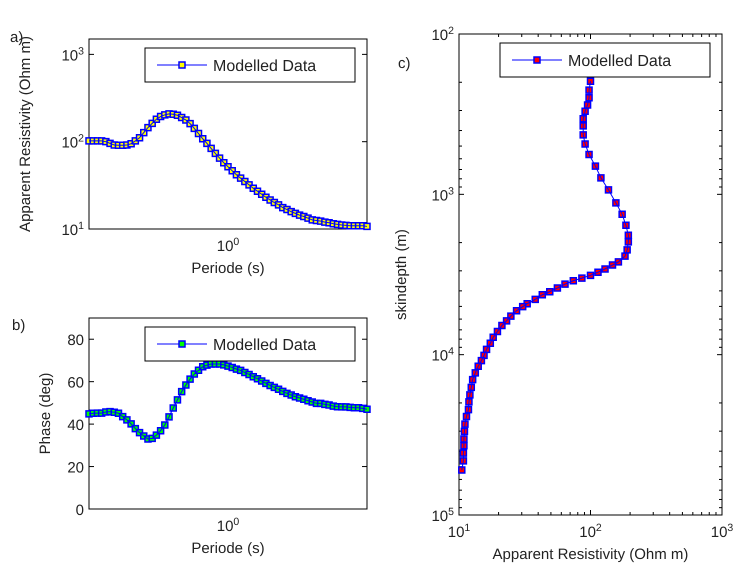 This screenshot has height=575, width=737. I want to click on y-tick-label: 40, so click(75, 425).